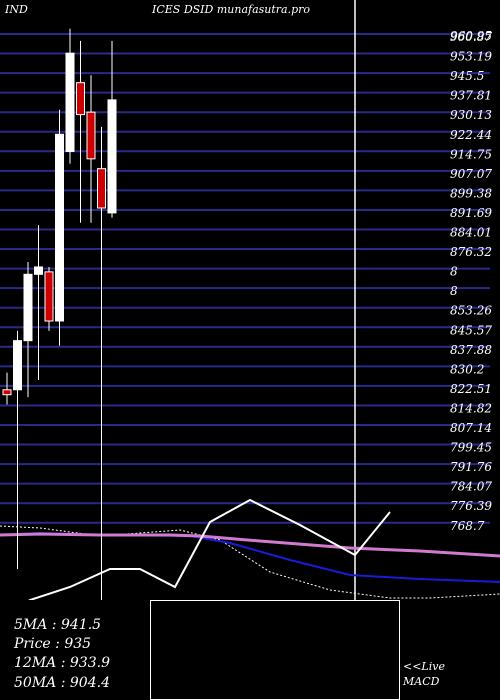  Describe the element at coordinates (471, 467) in the screenshot. I see `price-label: 791.76` at that location.